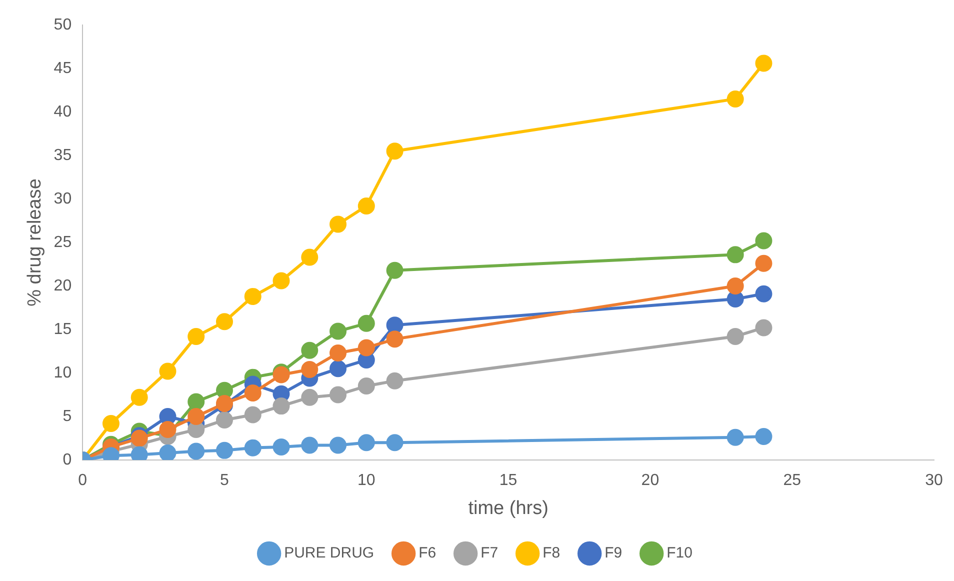  What do you see at coordinates (508, 481) in the screenshot?
I see `x-tick-label: 15` at bounding box center [508, 481].